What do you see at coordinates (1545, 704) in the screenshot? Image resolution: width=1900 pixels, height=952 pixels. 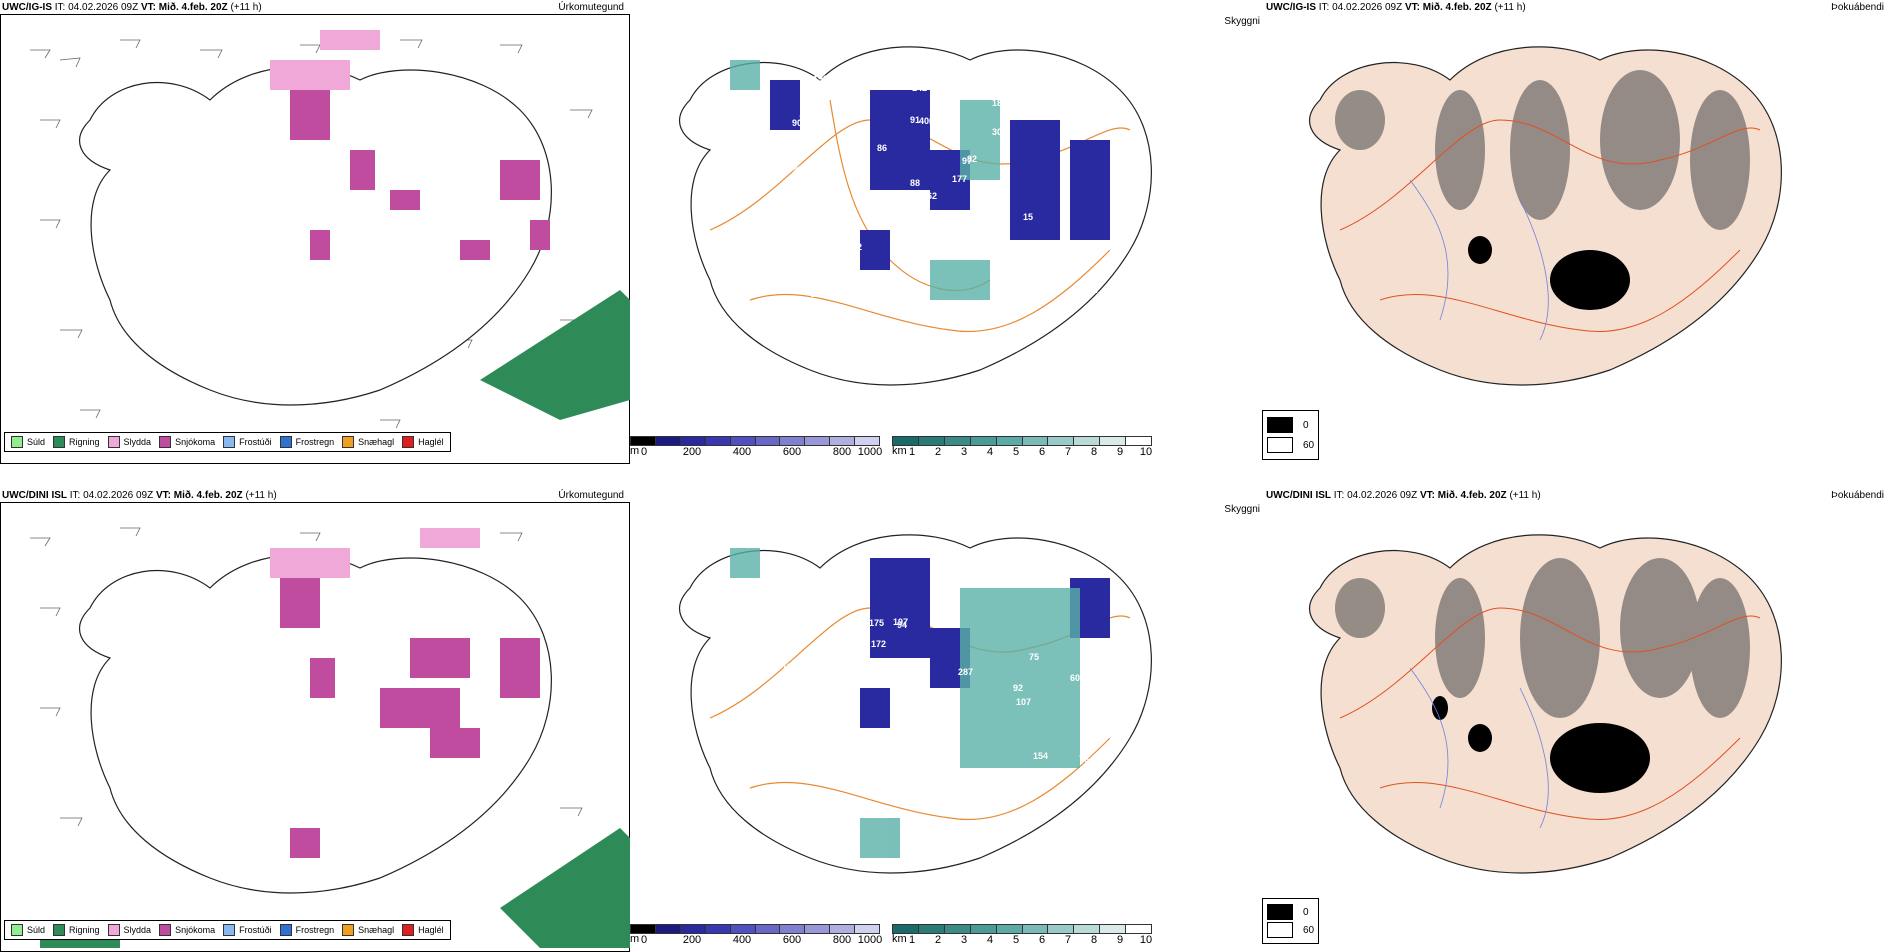 I see `fog-map-bottom` at bounding box center [1545, 704].